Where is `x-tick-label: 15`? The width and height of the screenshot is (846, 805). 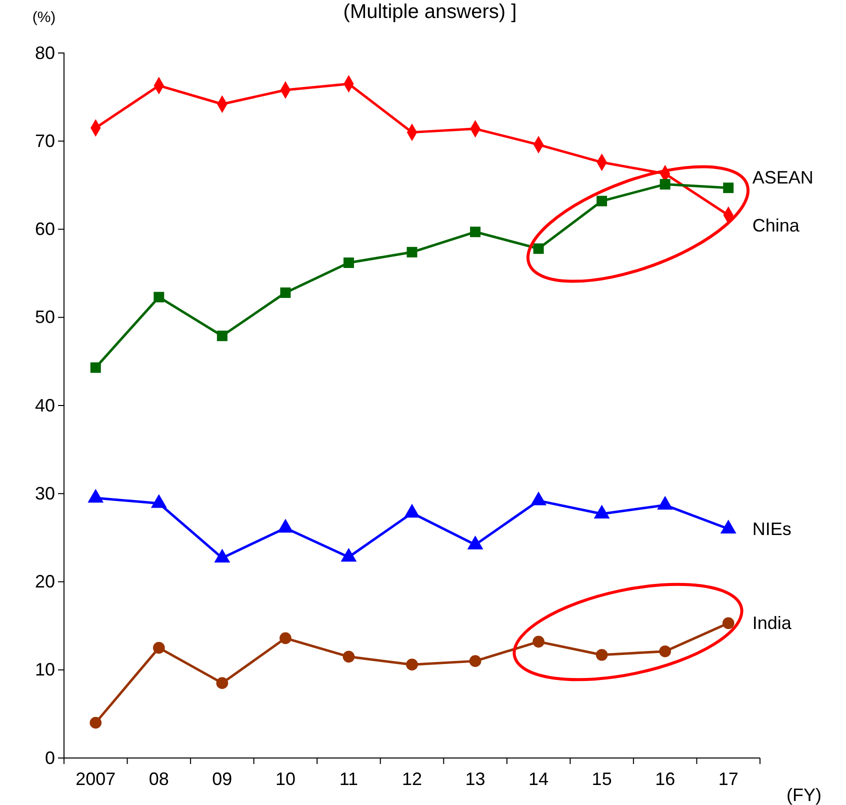 x-tick-label: 15 is located at coordinates (602, 778).